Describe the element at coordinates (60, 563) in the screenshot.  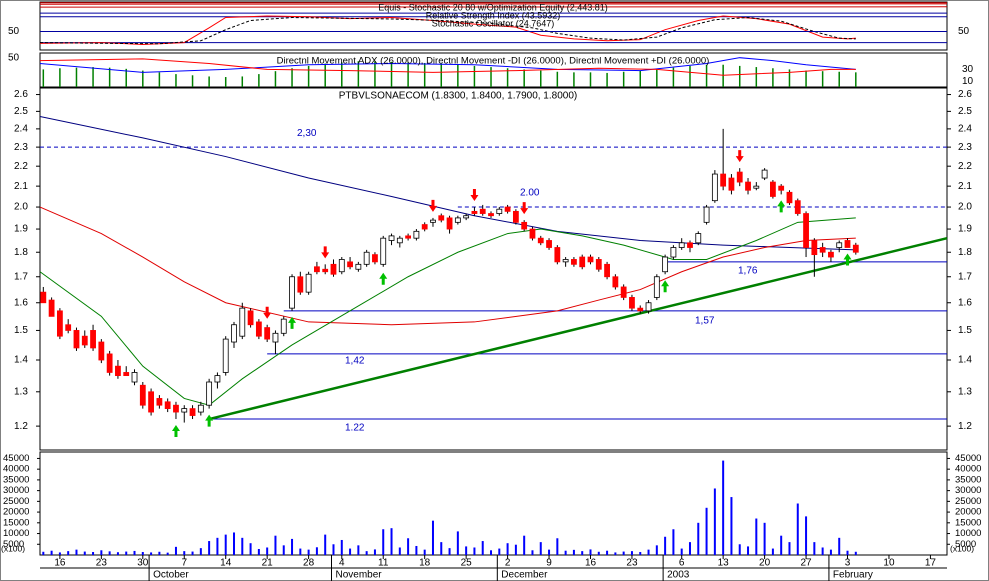
I see `x-tick-label: 16` at that location.